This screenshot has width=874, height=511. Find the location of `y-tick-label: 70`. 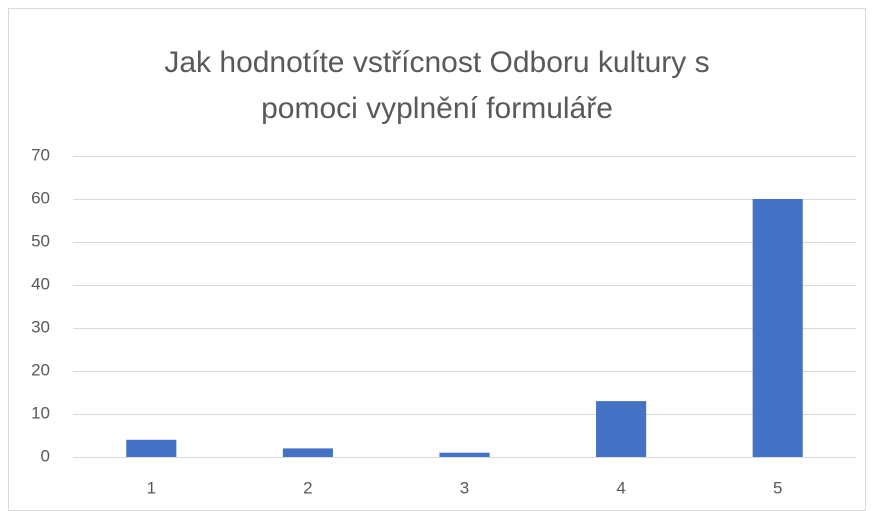

y-tick-label: 70 is located at coordinates (40, 154).